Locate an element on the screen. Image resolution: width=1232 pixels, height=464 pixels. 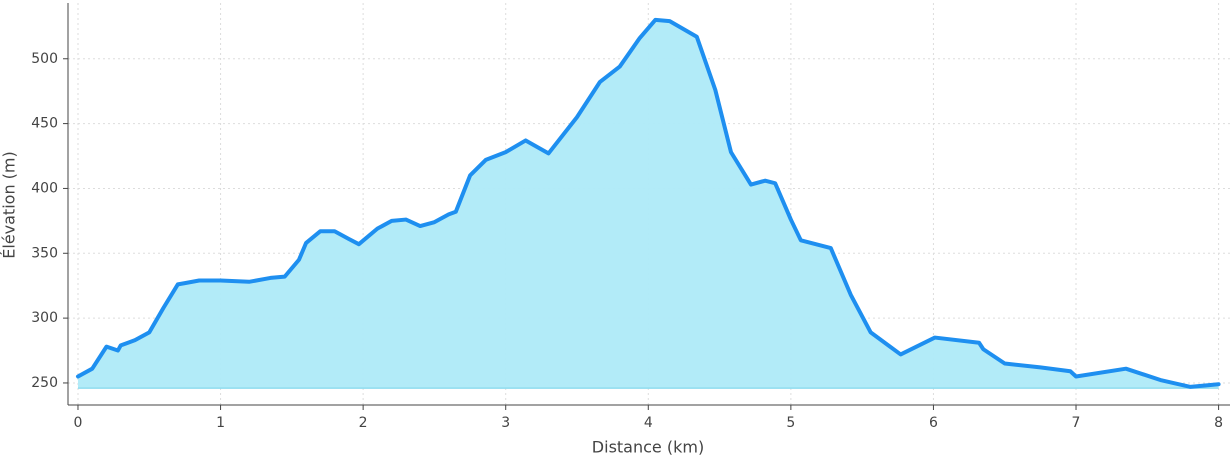
x-tick-label: 6 is located at coordinates (933, 423).